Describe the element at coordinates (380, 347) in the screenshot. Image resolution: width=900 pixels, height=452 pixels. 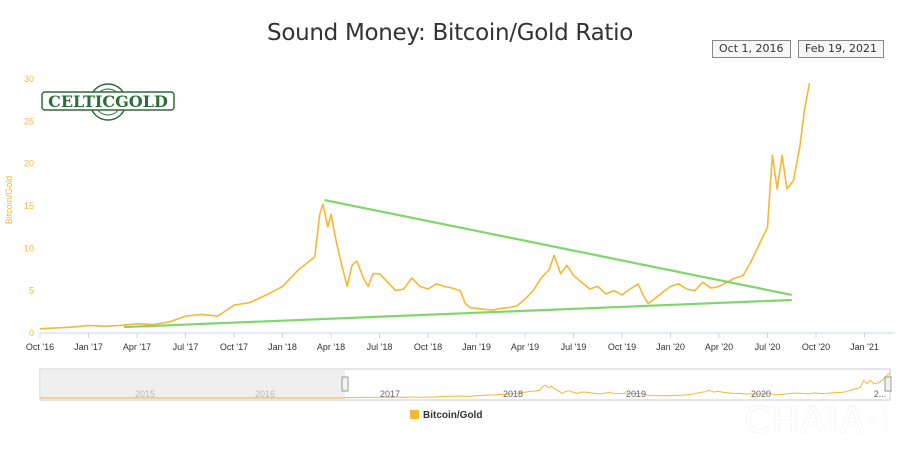
I see `x-tick-label: Jul '18` at that location.